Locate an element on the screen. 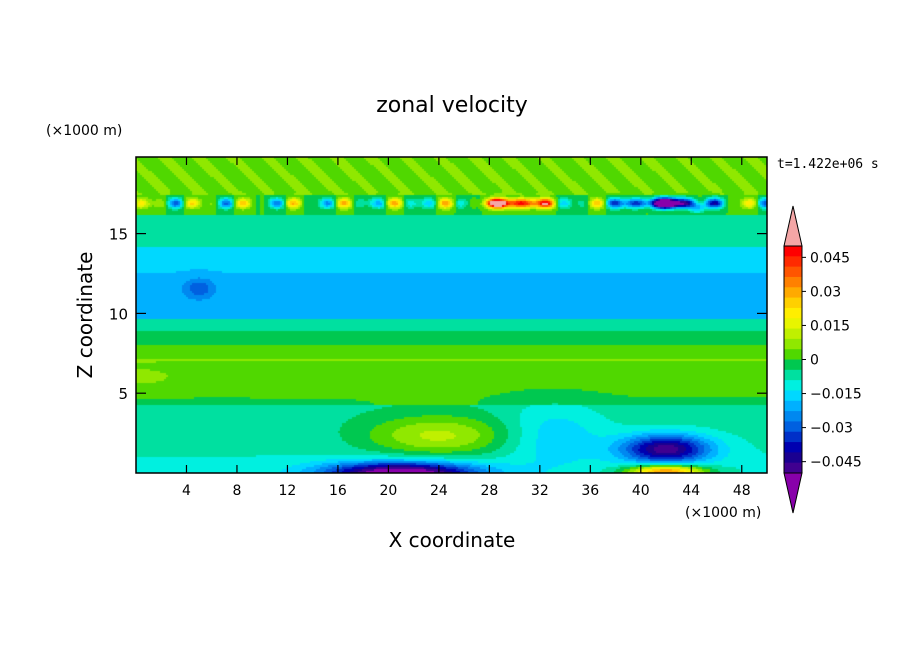  colorbar-tick-label: 0.045 is located at coordinates (830, 258).